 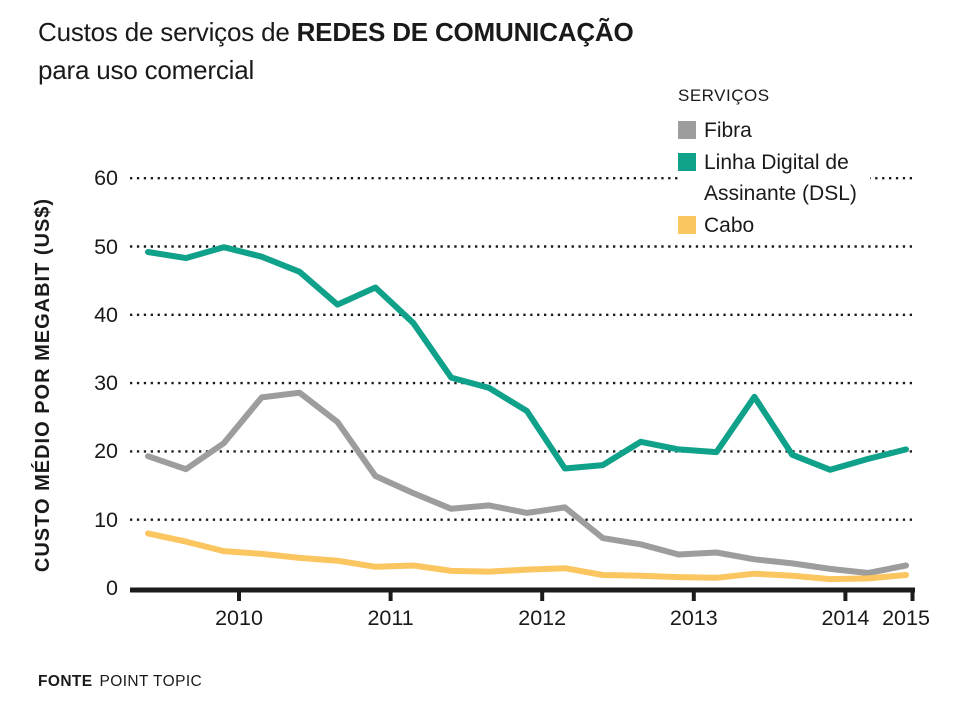 I want to click on line-cabo, so click(x=527, y=556).